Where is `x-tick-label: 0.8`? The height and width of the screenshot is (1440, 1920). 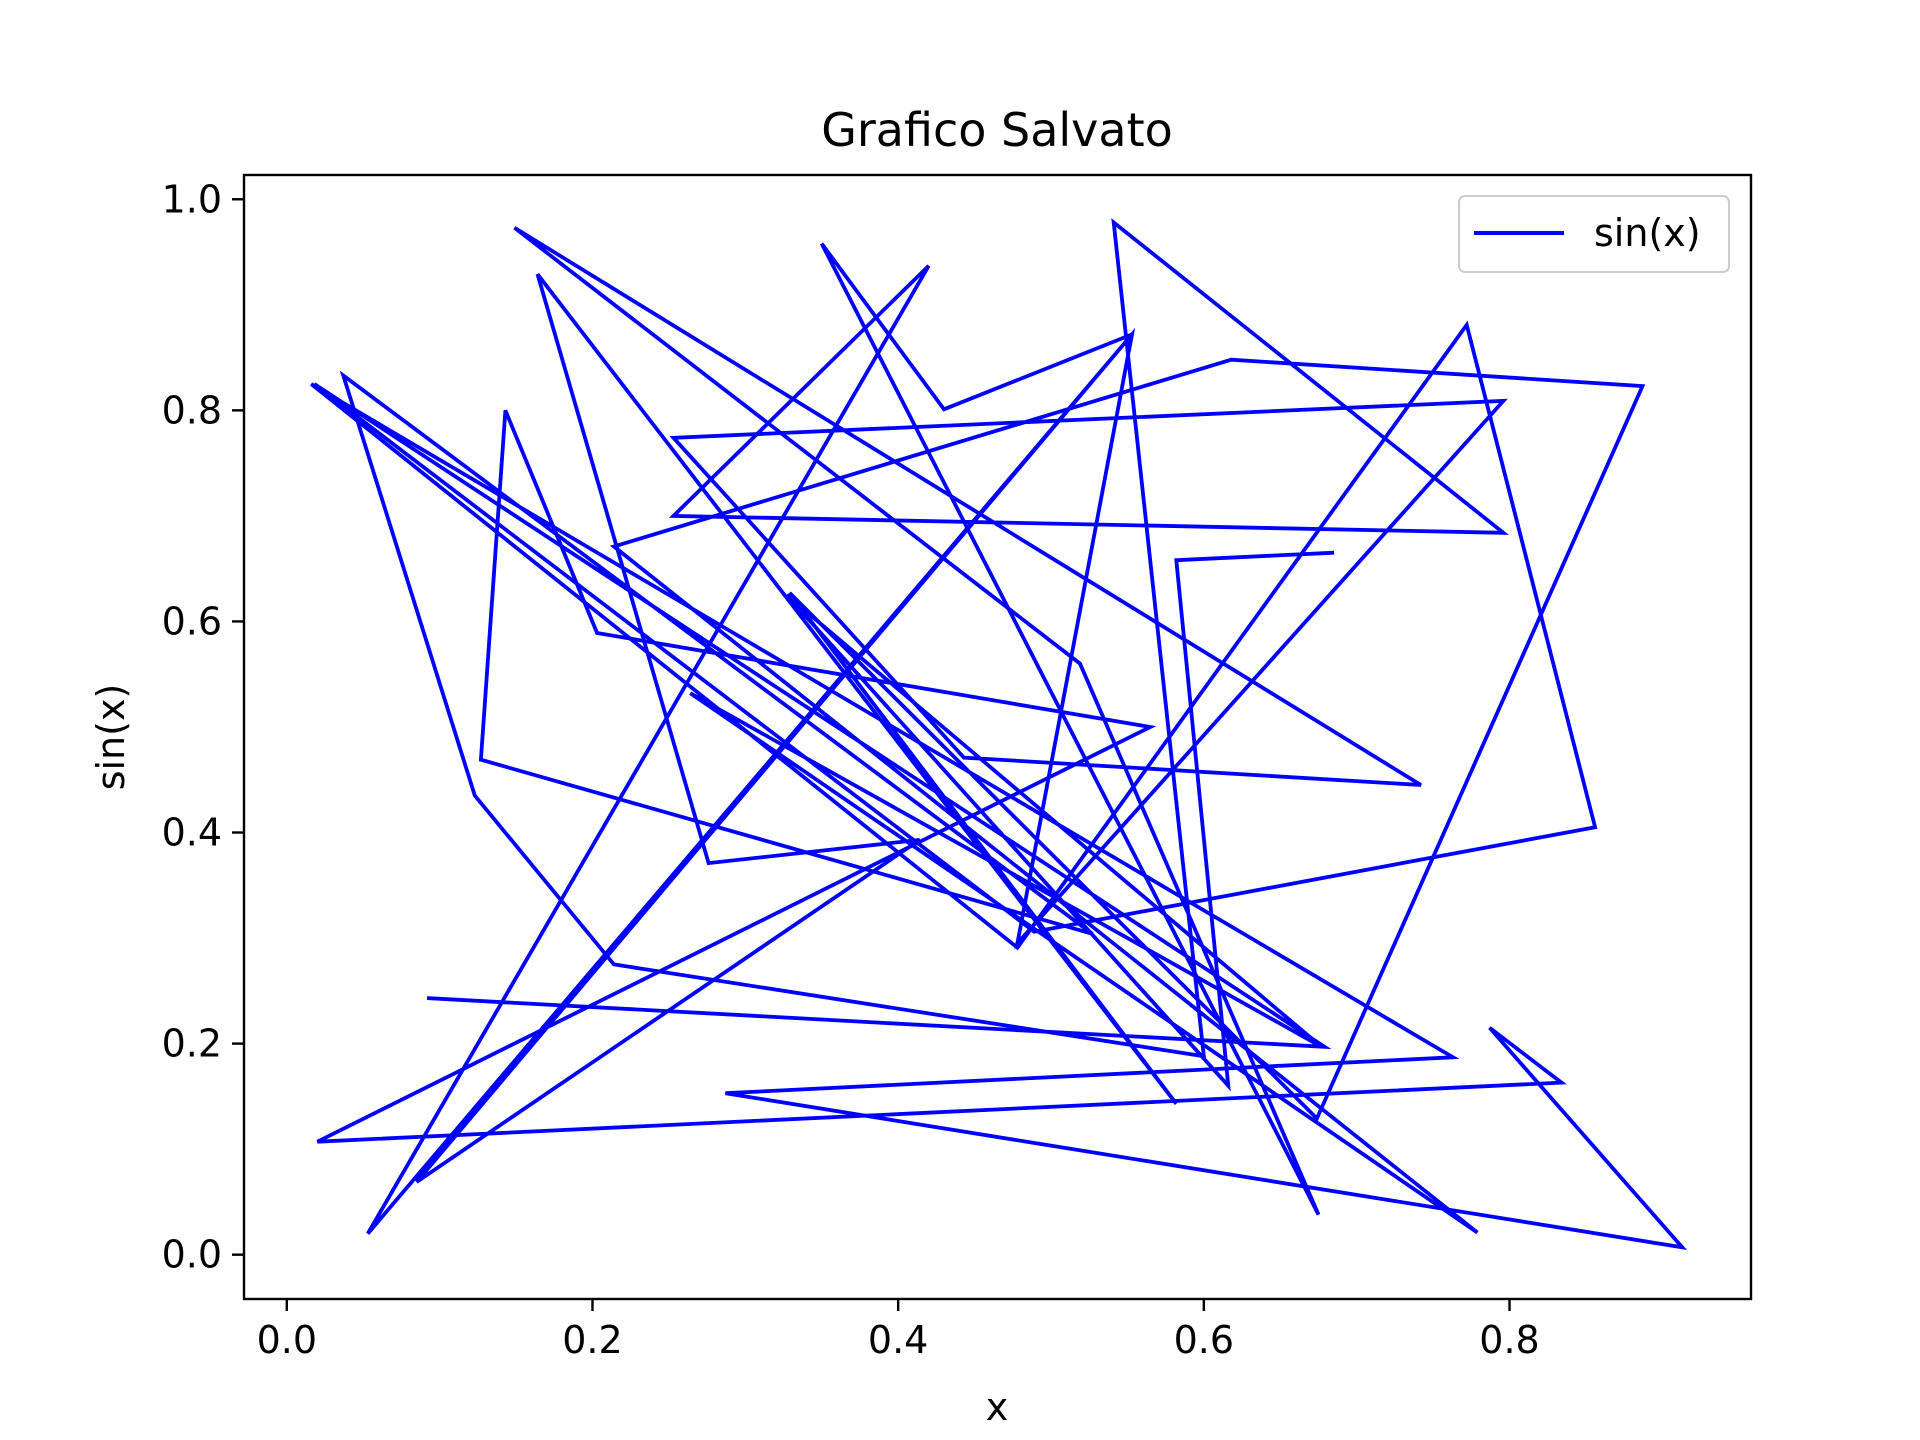
x-tick-label: 0.8 is located at coordinates (1509, 1340).